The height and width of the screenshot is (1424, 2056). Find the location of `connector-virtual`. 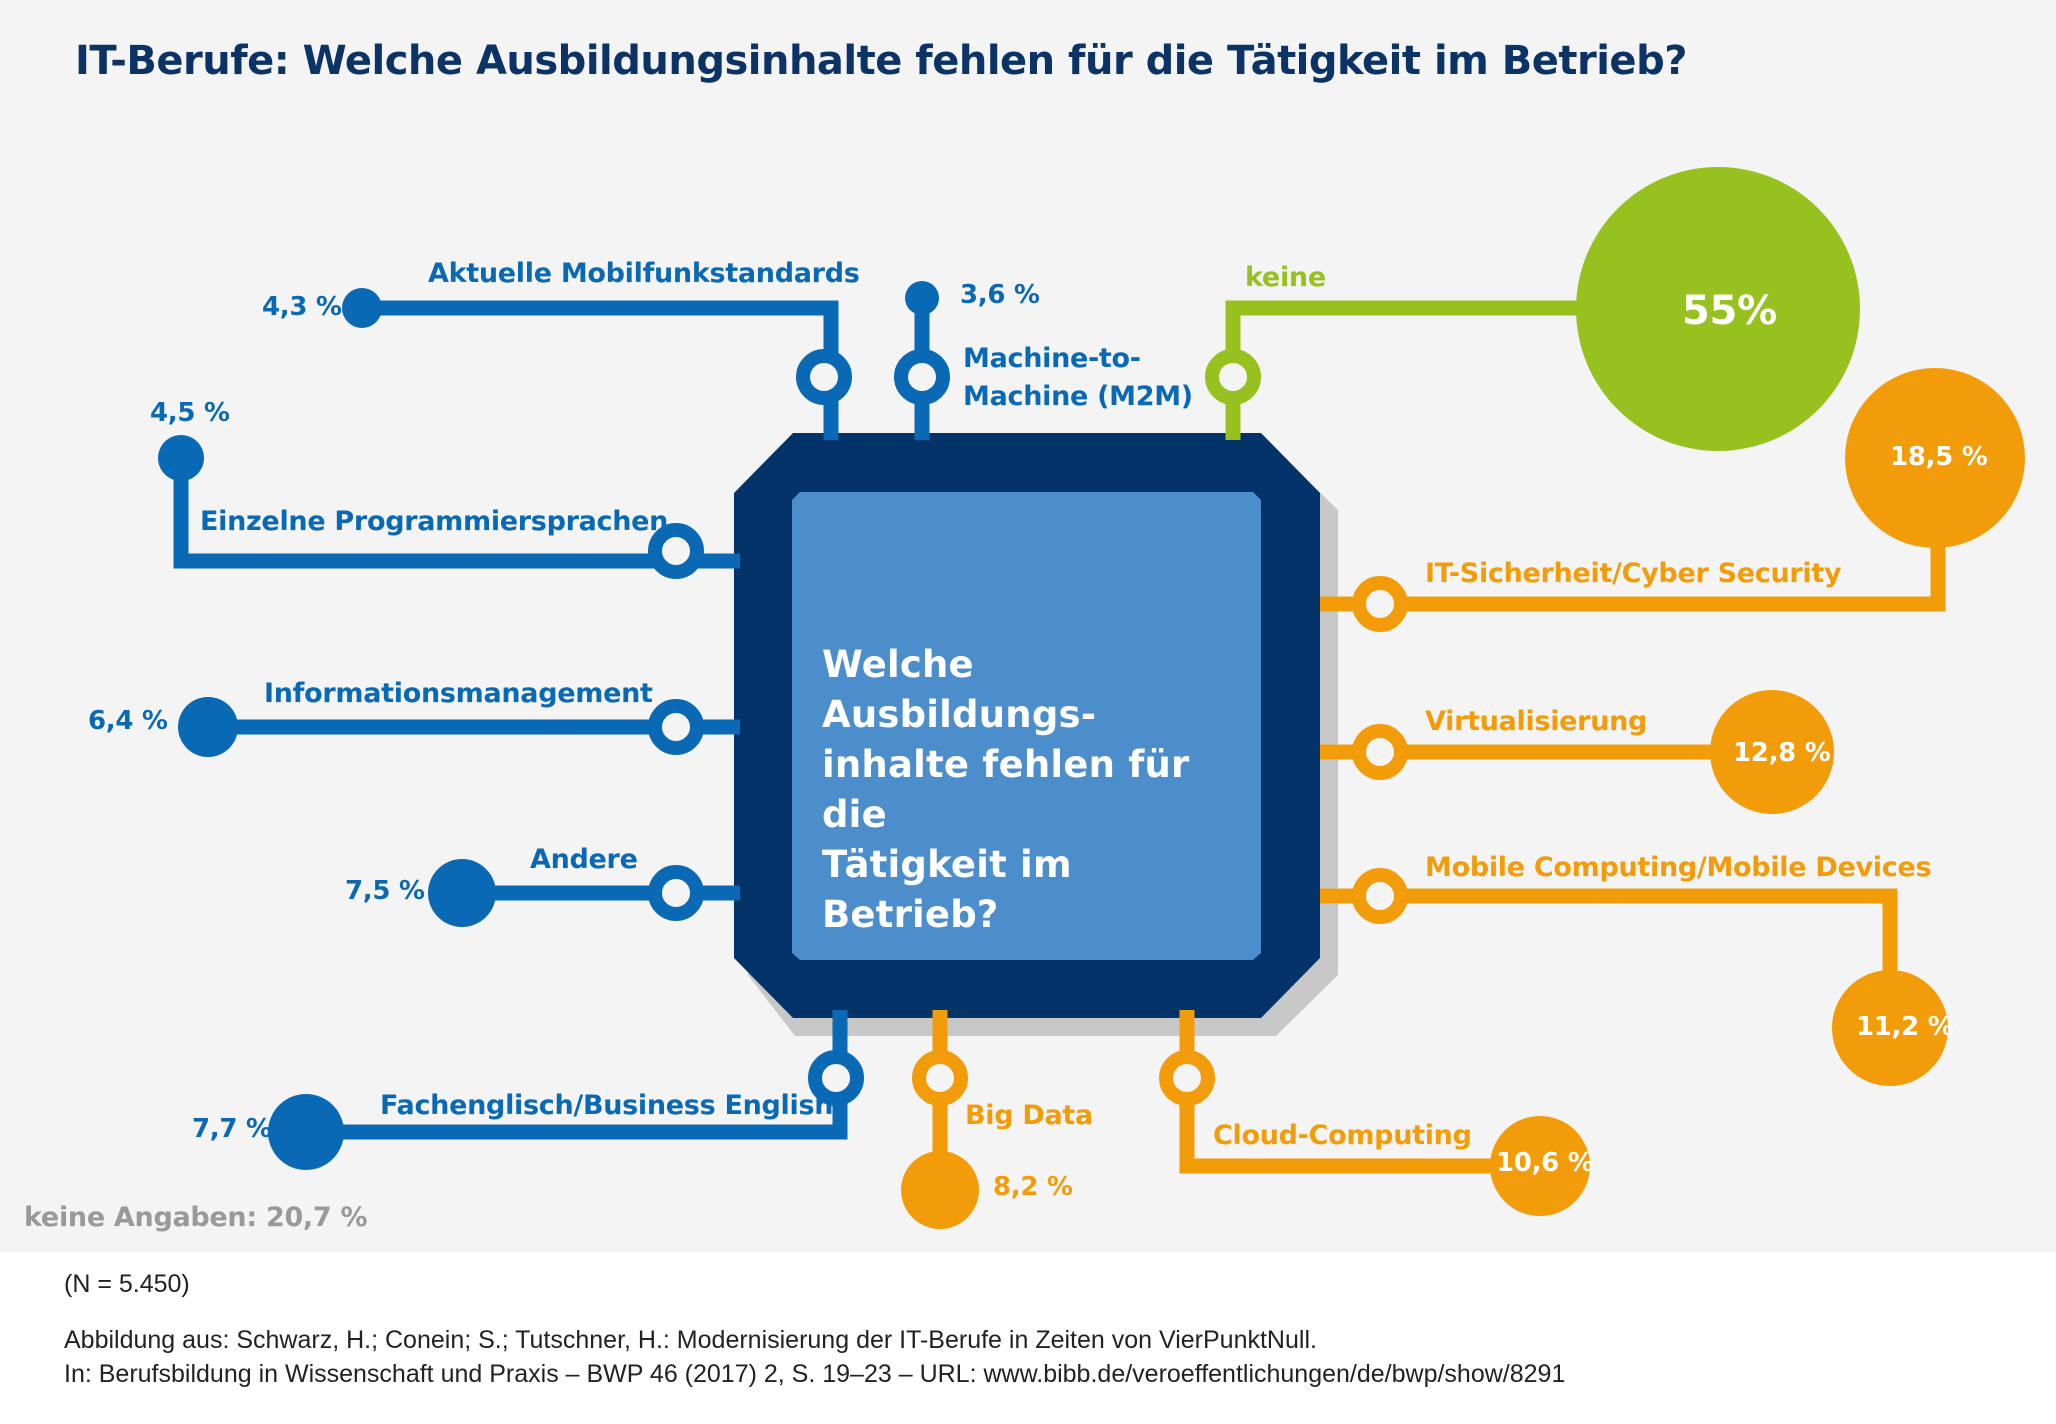

connector-virtual is located at coordinates (1380, 752).